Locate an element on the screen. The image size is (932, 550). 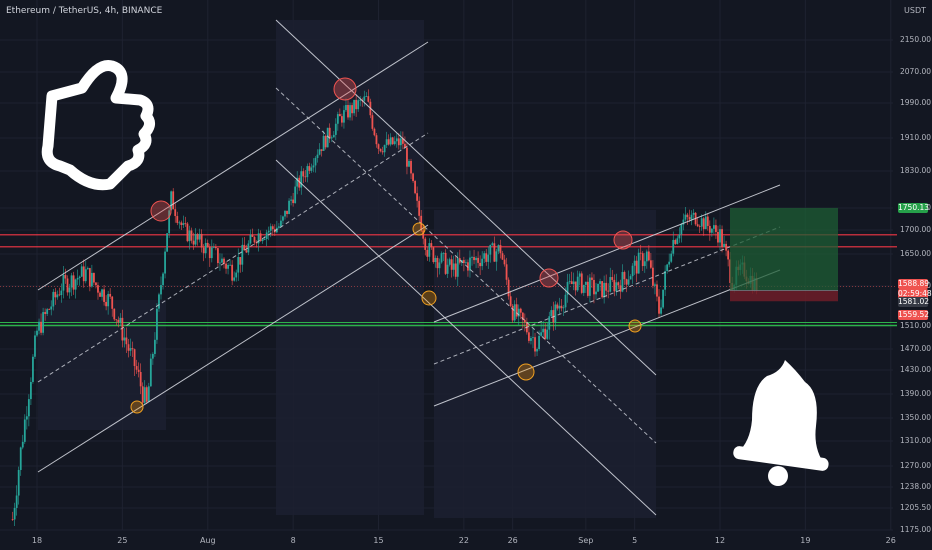
thumbs-up-icon is located at coordinates (98, 125).